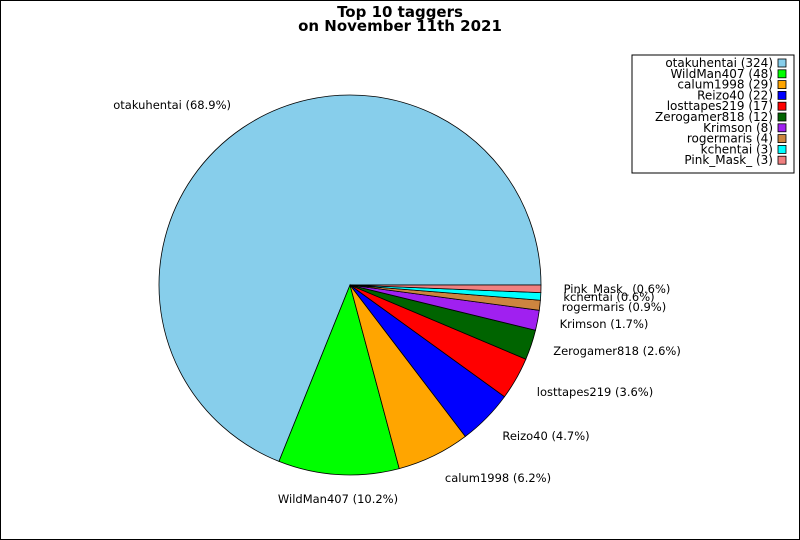 Image resolution: width=800 pixels, height=540 pixels. I want to click on legend-label-wildman407: WildMan407 (48), so click(721, 74).